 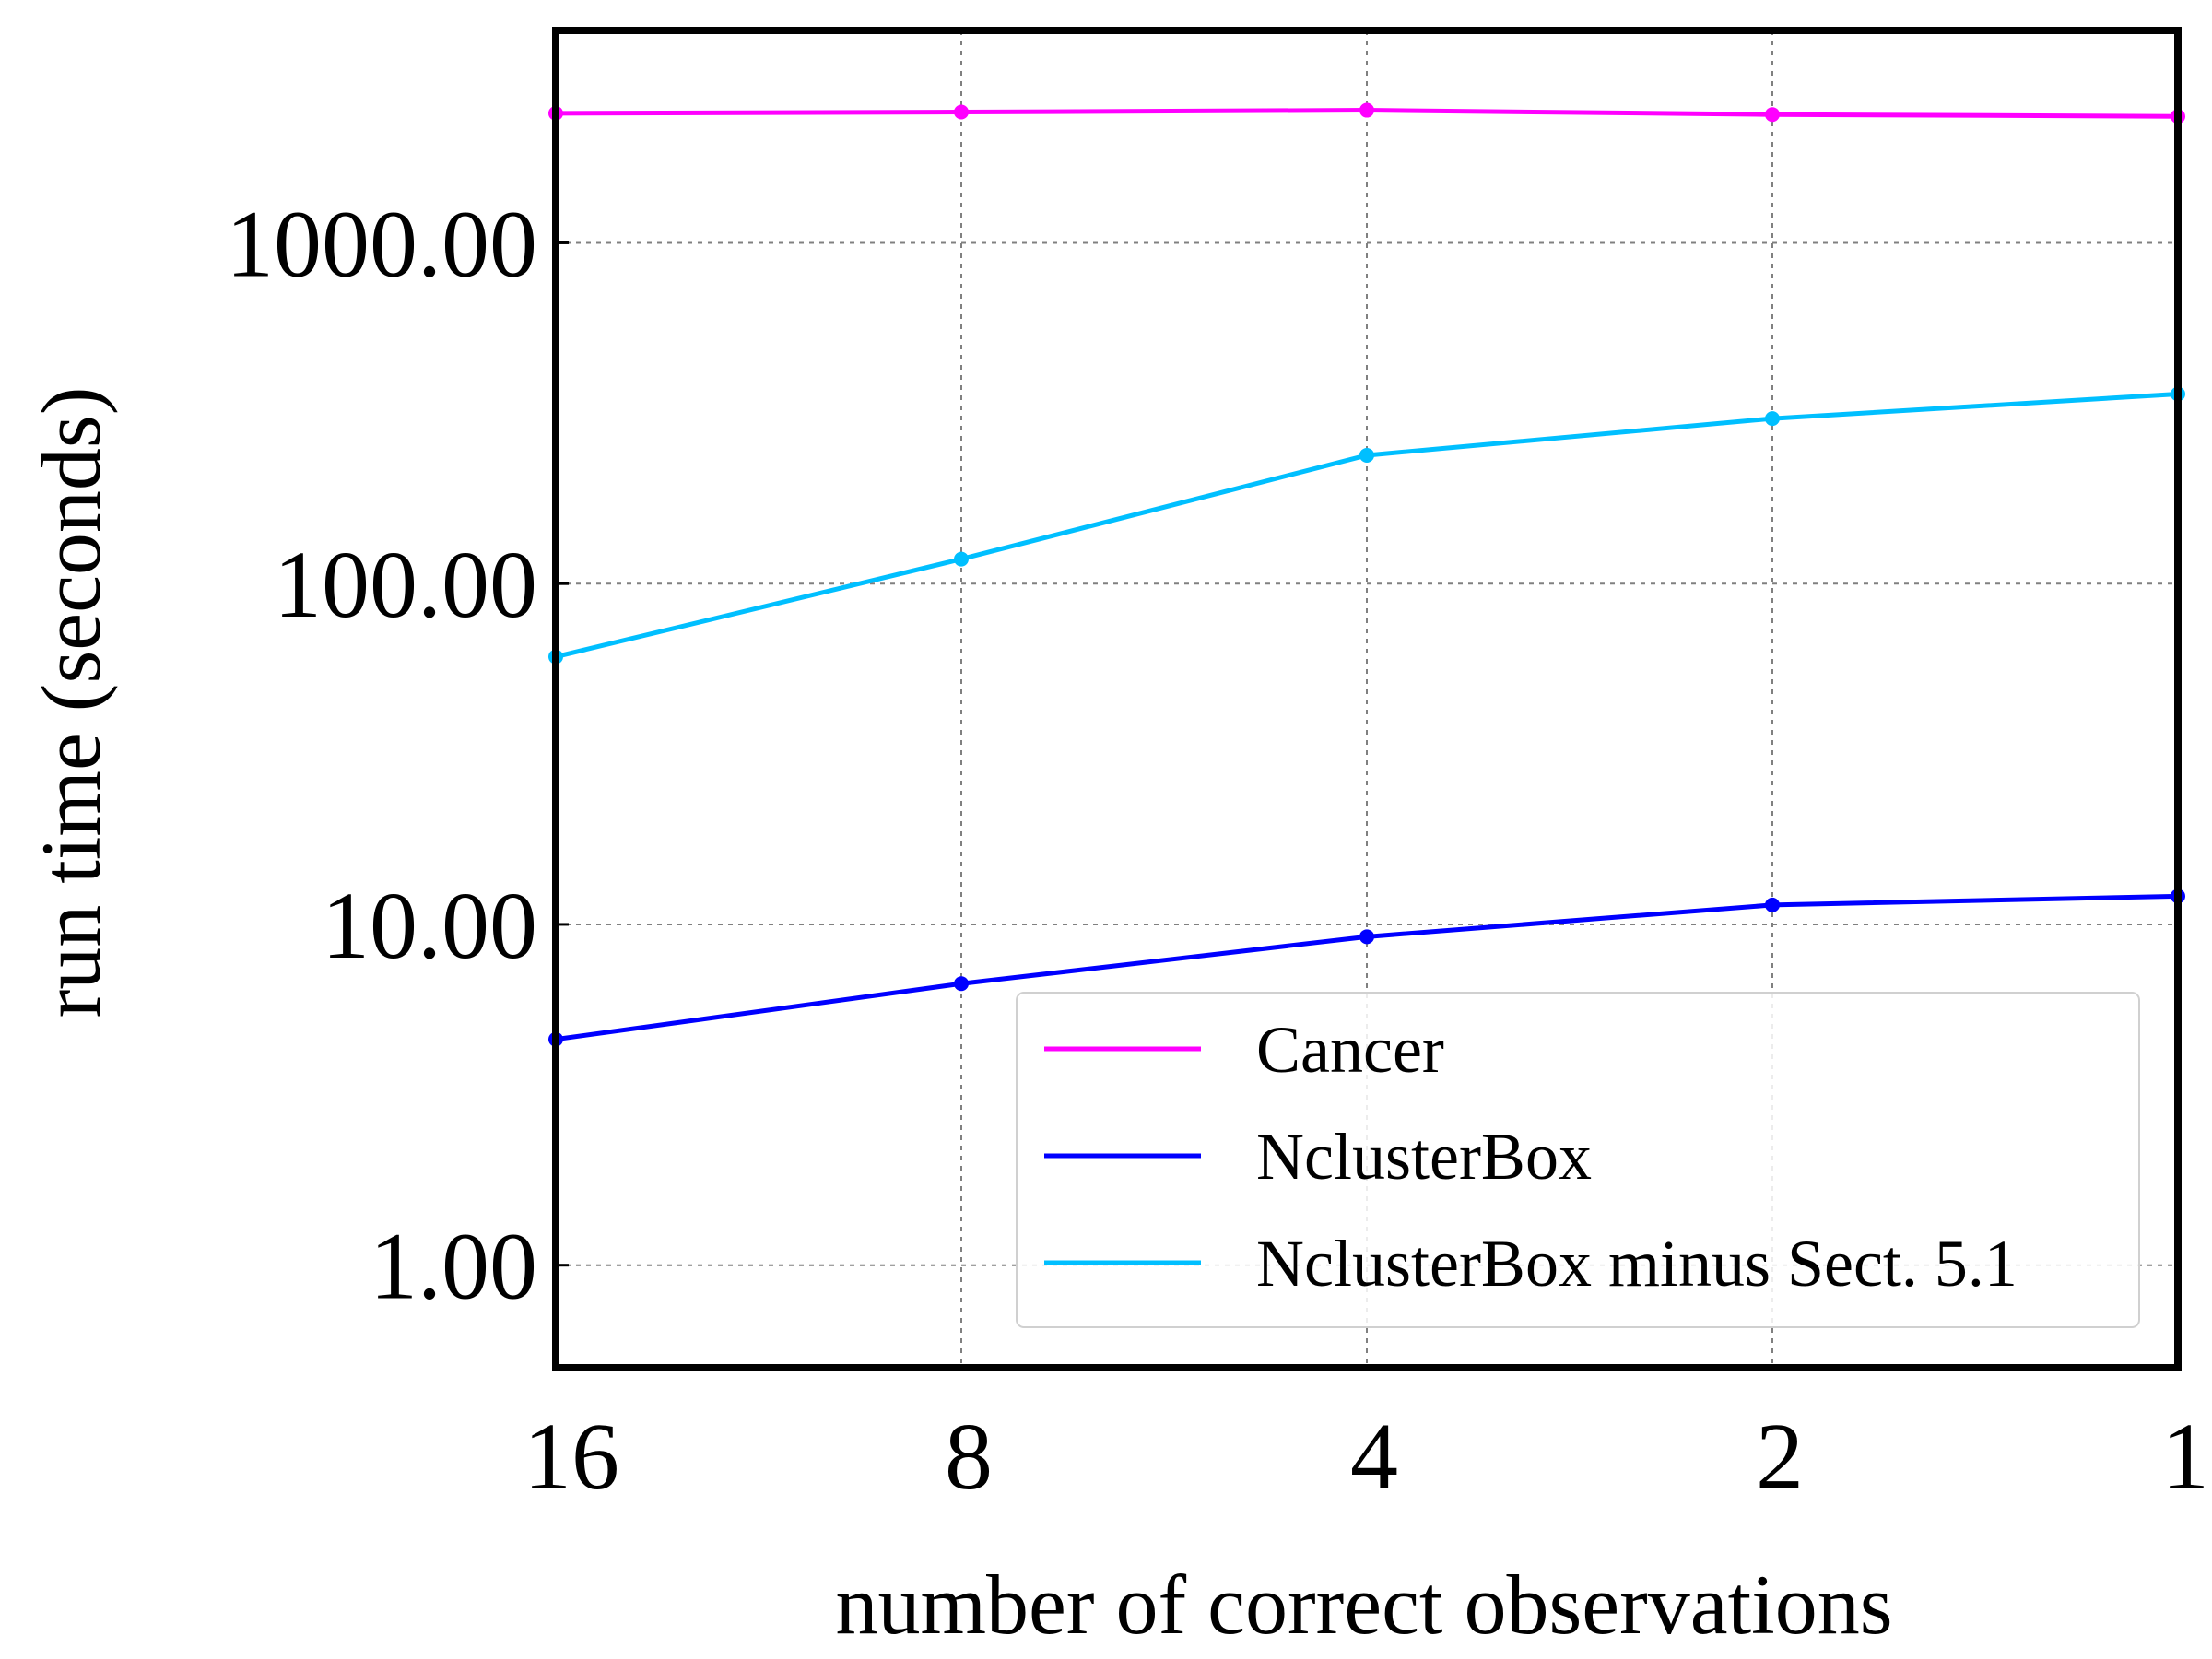 I want to click on x-tick-label: 4, so click(x=1374, y=1457).